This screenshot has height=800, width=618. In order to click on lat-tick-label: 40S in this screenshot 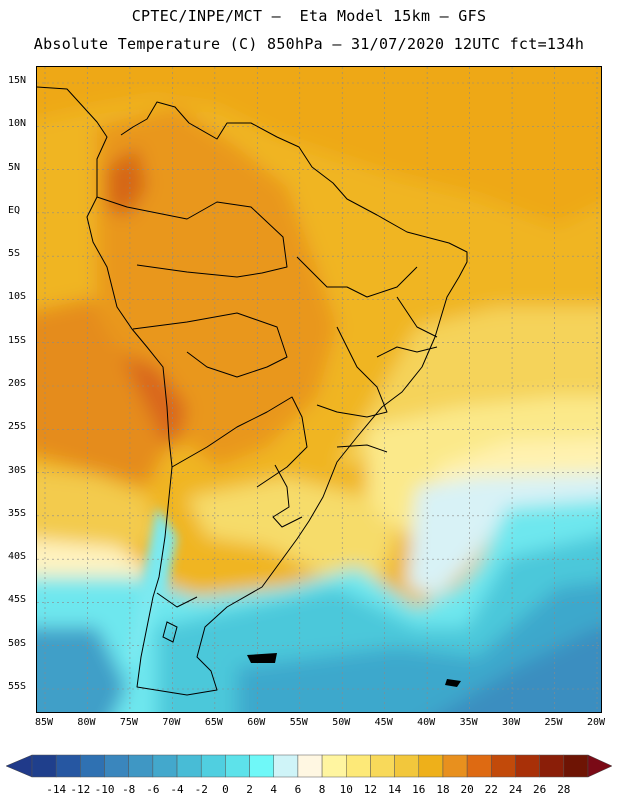, I will do `click(17, 557)`.